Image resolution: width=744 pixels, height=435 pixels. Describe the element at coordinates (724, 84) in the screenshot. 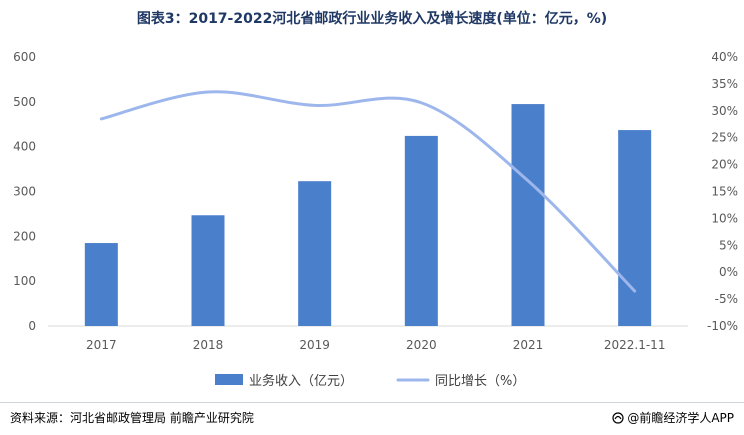

I see `right-tick-label: 35%` at that location.